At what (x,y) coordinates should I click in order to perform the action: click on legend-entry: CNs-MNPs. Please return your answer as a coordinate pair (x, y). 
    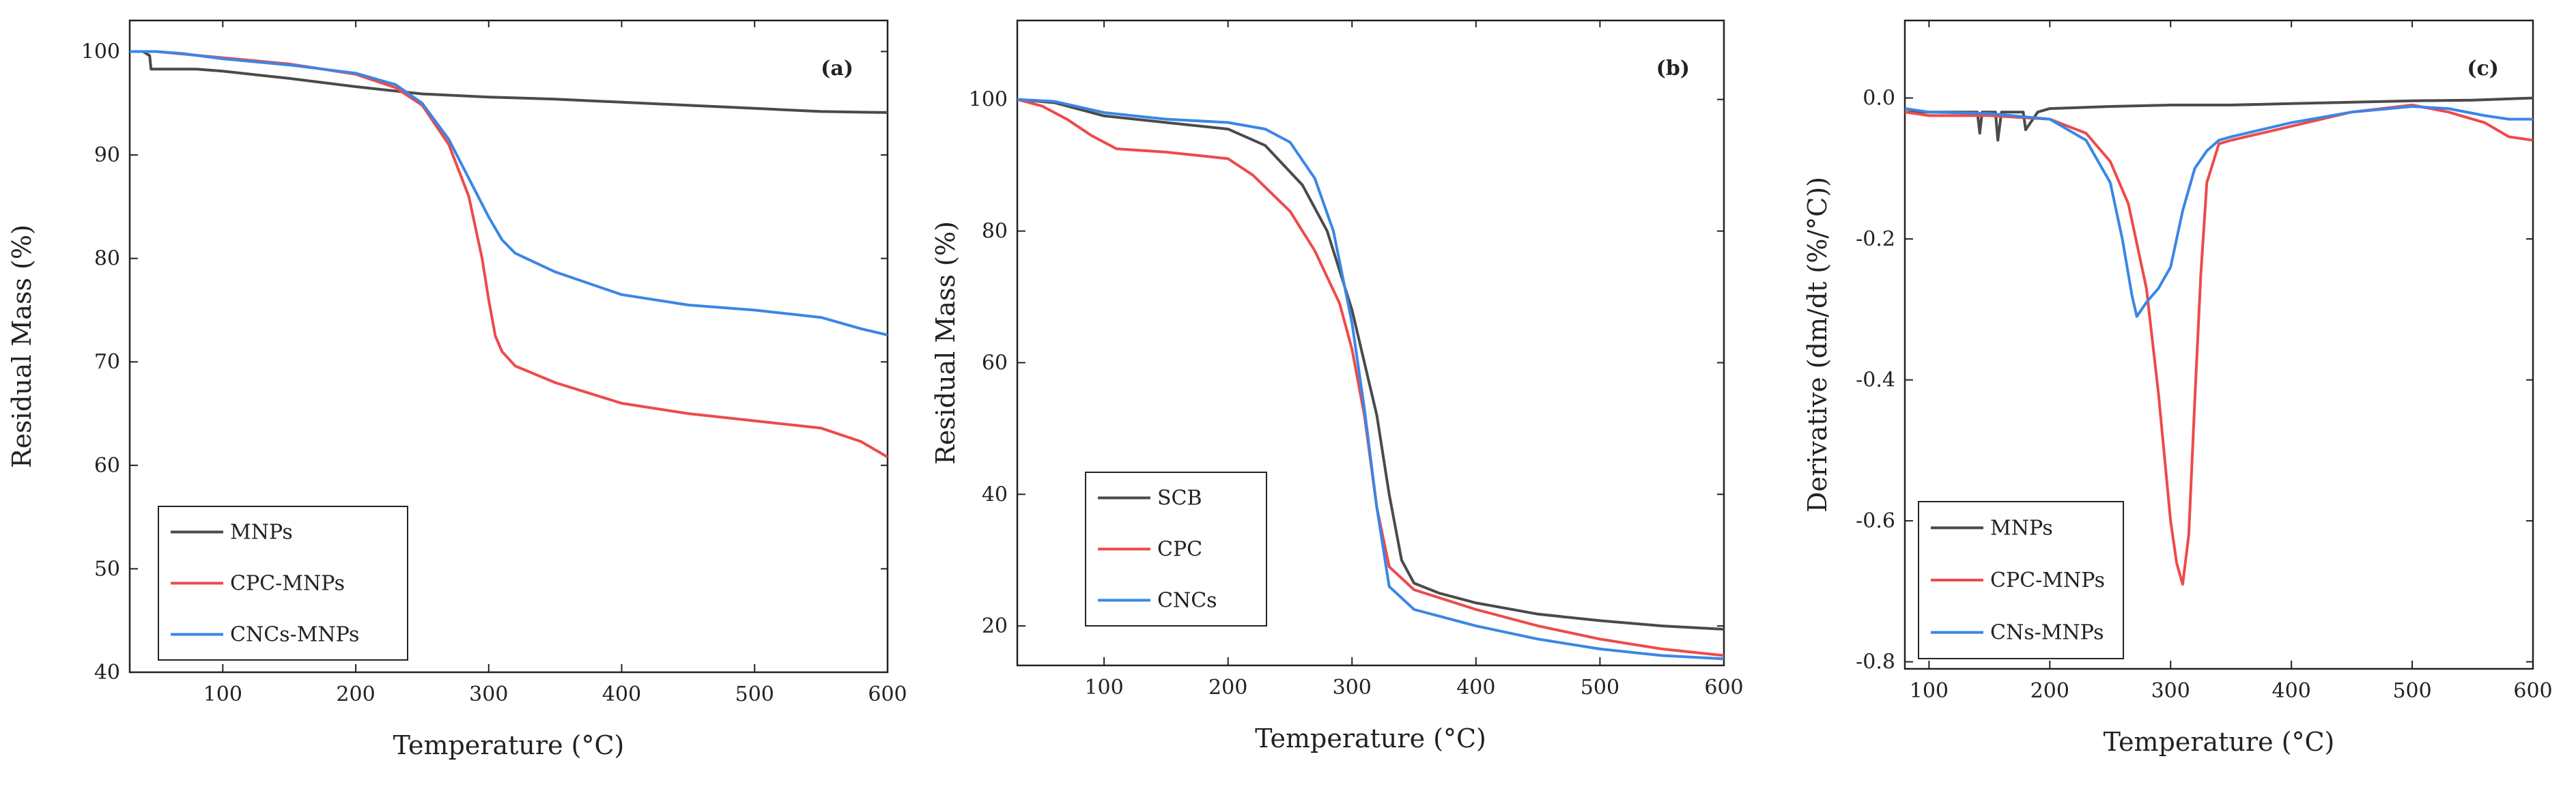
    Looking at the image, I should click on (2047, 633).